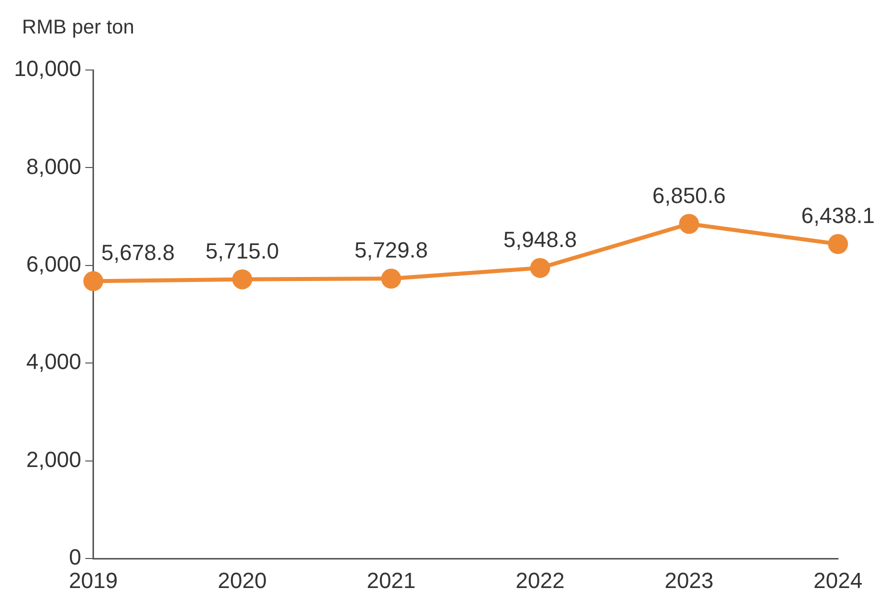 Image resolution: width=883 pixels, height=597 pixels. Describe the element at coordinates (54, 361) in the screenshot. I see `y-tick-label: 4,000` at that location.